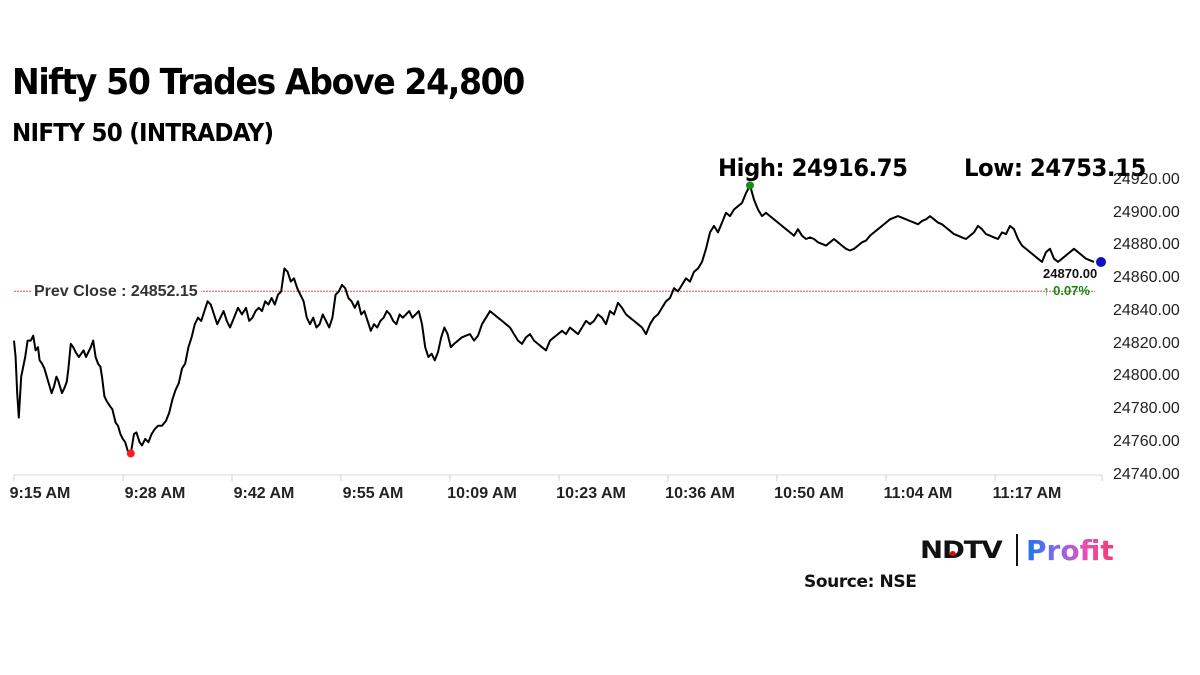 The height and width of the screenshot is (675, 1200). I want to click on ndtv-wordmark: NDTV, so click(973, 550).